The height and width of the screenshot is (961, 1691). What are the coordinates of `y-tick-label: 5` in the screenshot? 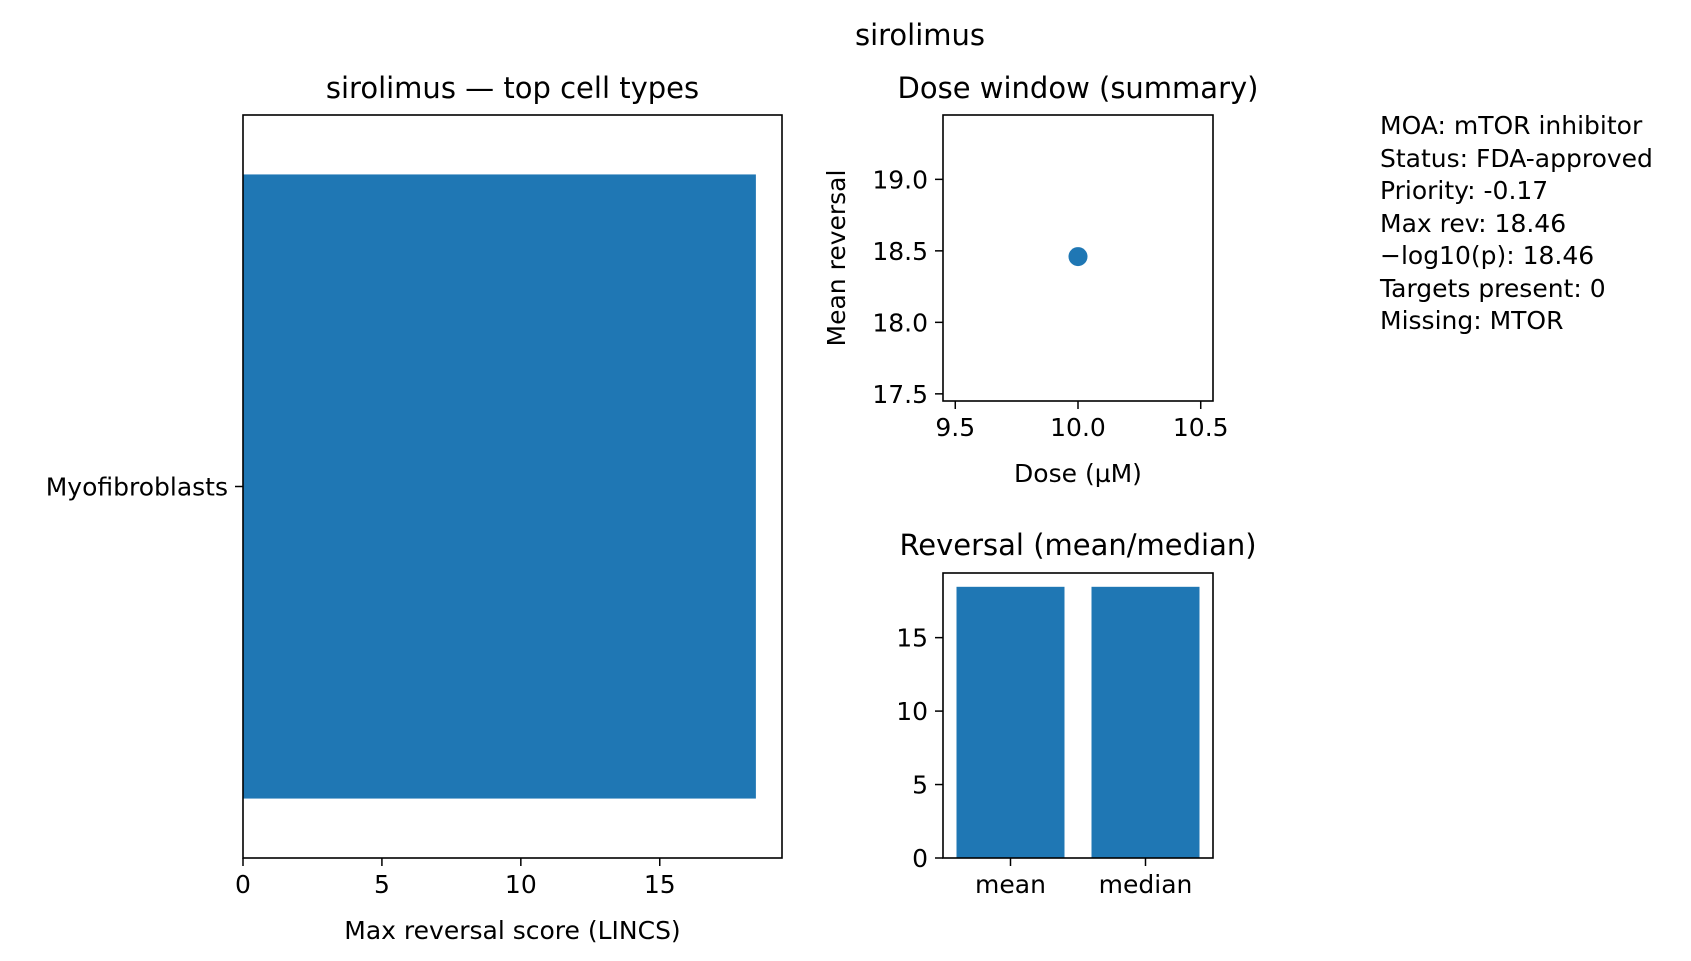 It's located at (920, 785).